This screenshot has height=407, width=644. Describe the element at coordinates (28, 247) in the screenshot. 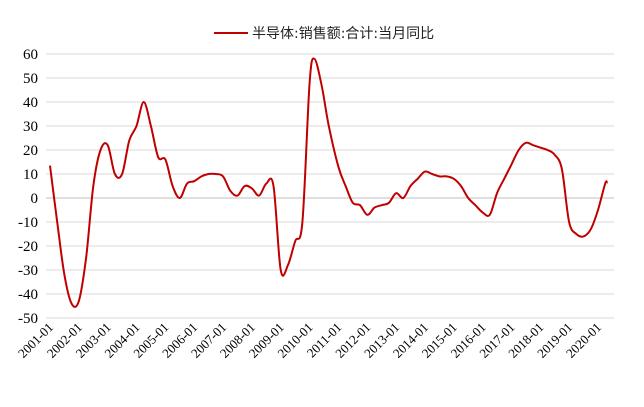

I see `y-tick-label: -20` at that location.